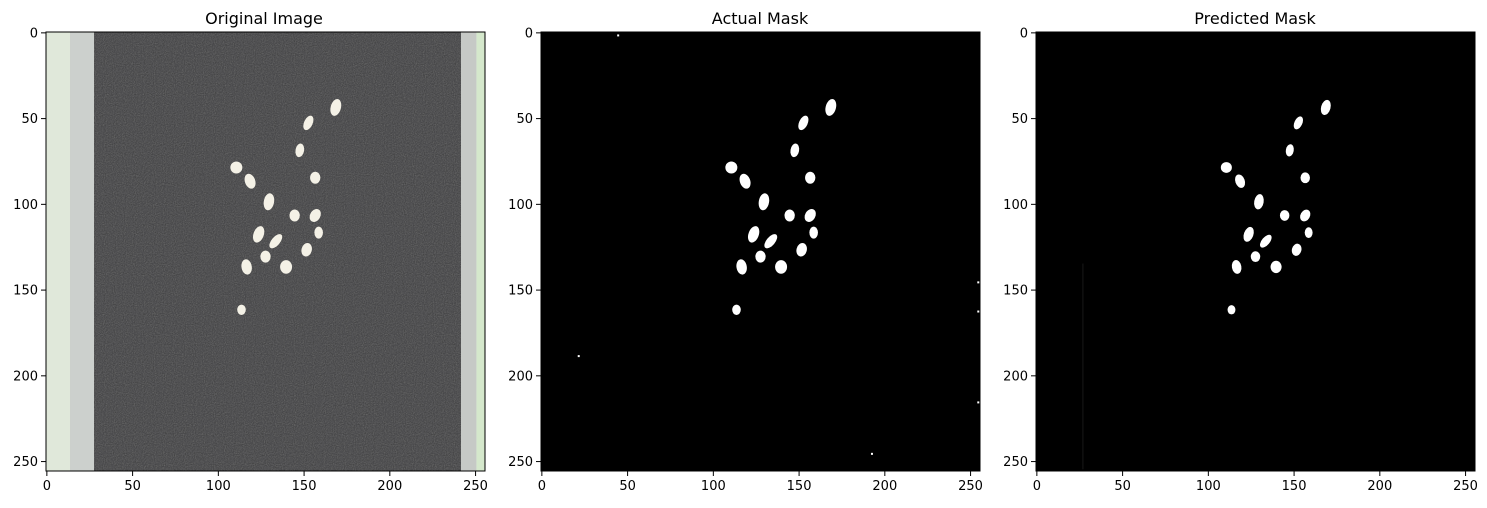 The image size is (1487, 508). What do you see at coordinates (480, 251) in the screenshot?
I see `right-edge` at bounding box center [480, 251].